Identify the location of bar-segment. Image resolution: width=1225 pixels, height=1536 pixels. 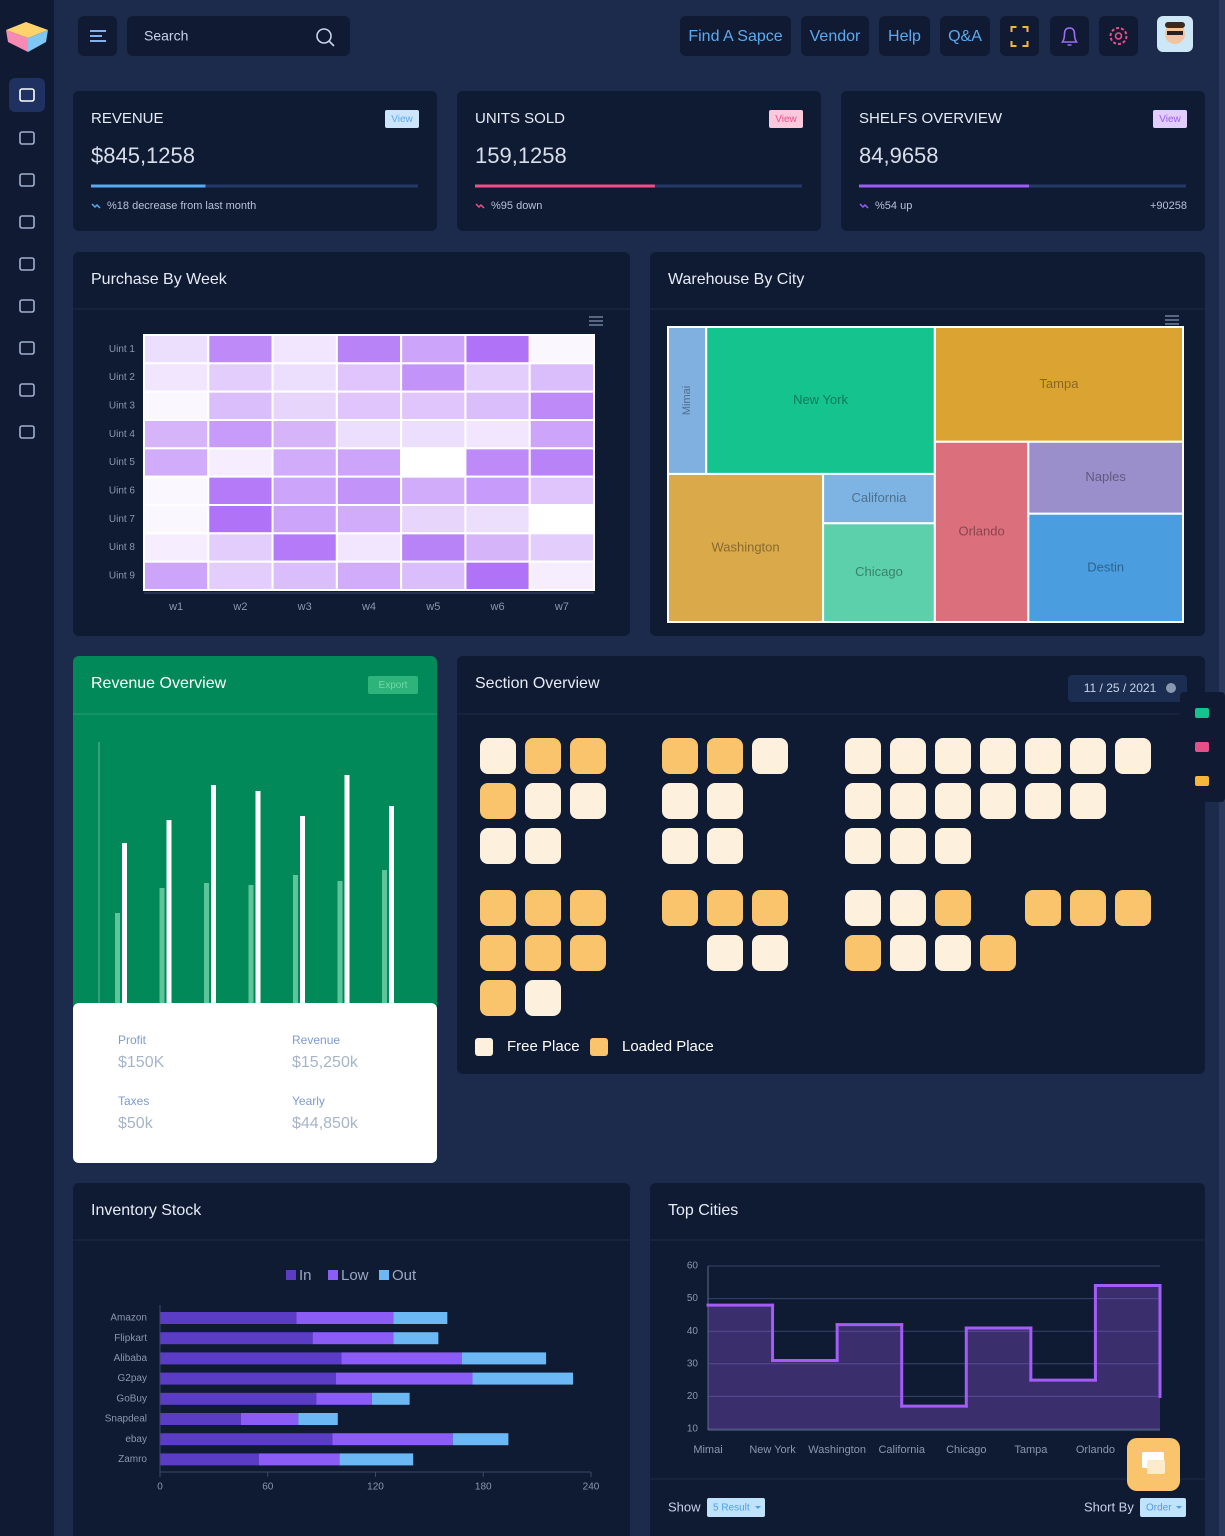
(353, 1338).